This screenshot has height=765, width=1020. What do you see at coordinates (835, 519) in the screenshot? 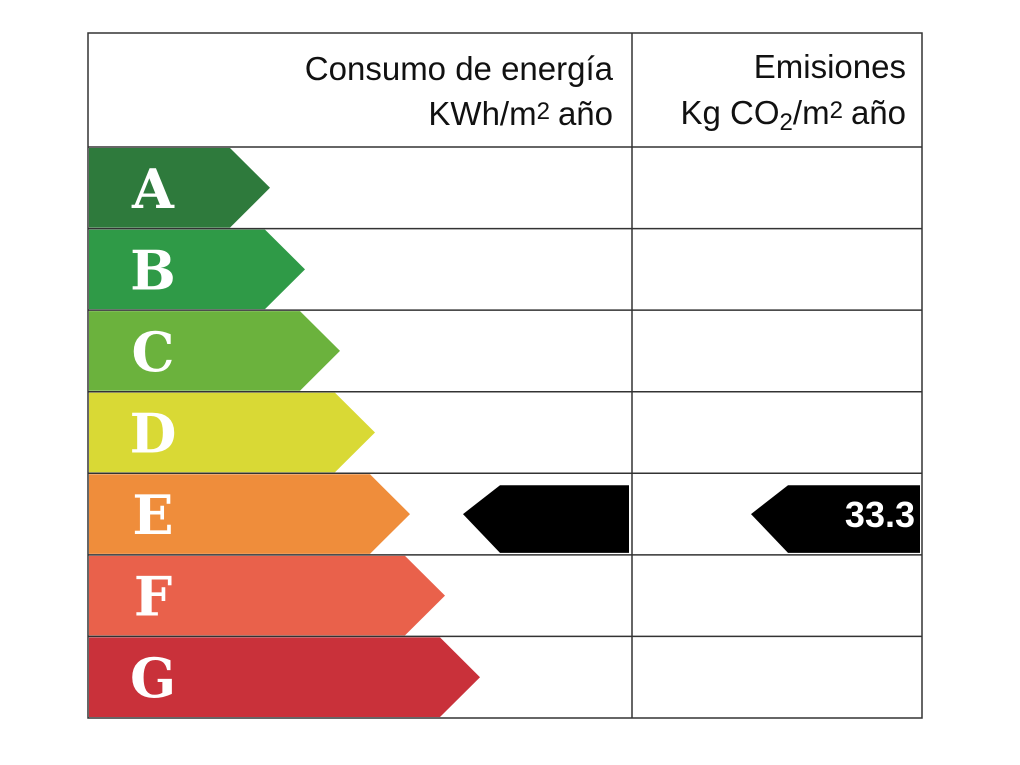
I see `emissions-indicator` at bounding box center [835, 519].